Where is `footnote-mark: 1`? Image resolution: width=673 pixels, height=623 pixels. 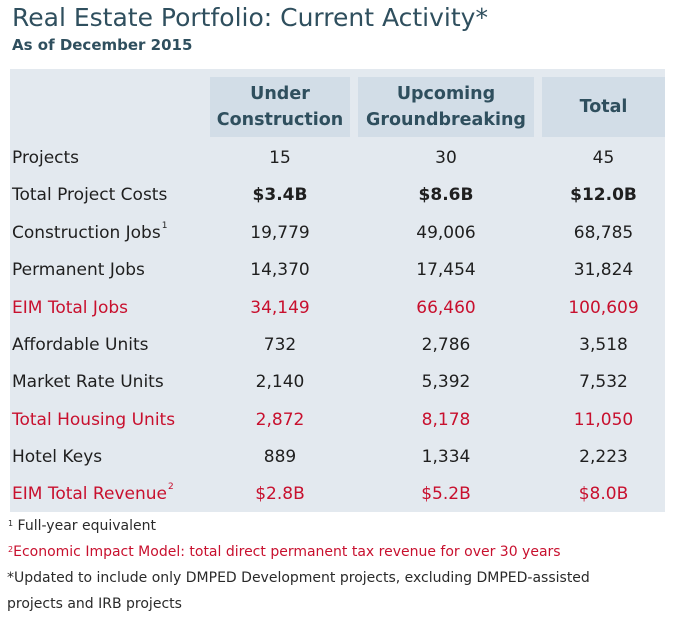
footnote-mark: 1 is located at coordinates (11, 523).